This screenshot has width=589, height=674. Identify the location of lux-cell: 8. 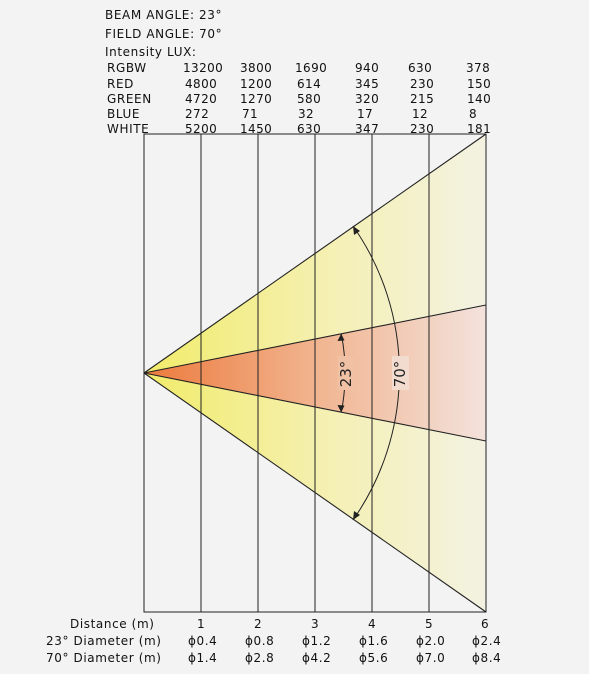
(473, 114).